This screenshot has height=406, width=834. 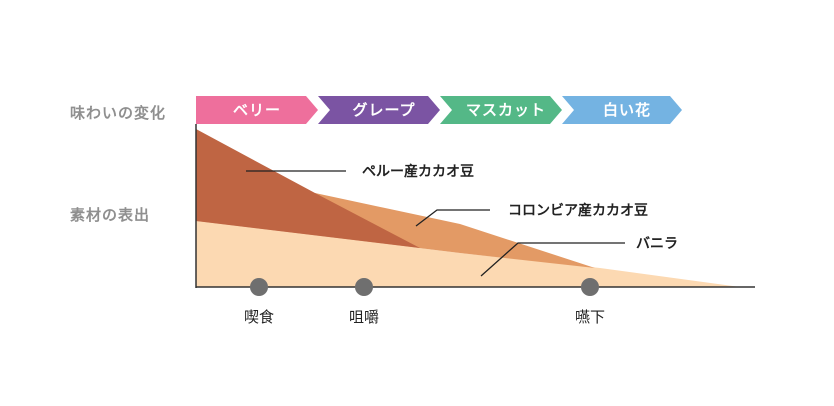 I want to click on stage-label-white-flower: 白い花, so click(x=626, y=110).